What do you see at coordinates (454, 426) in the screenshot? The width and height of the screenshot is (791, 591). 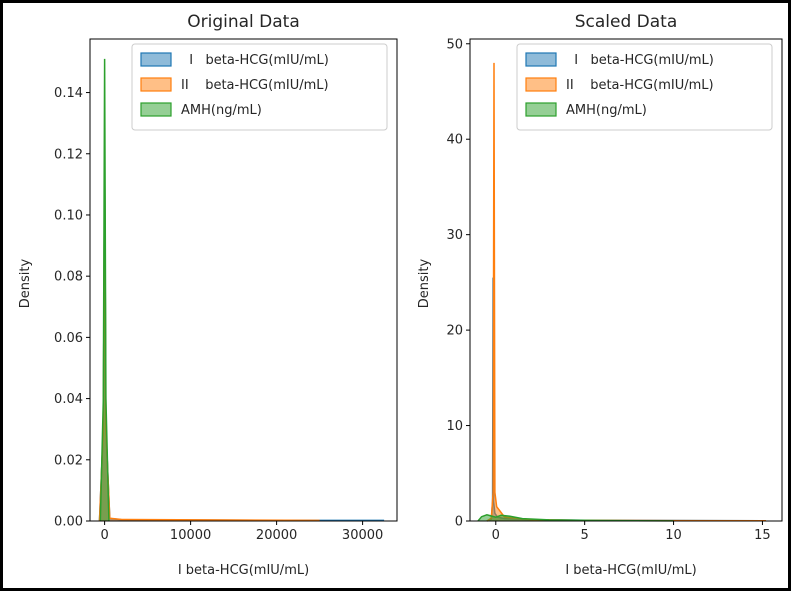 I see `y-tick-label: 10` at bounding box center [454, 426].